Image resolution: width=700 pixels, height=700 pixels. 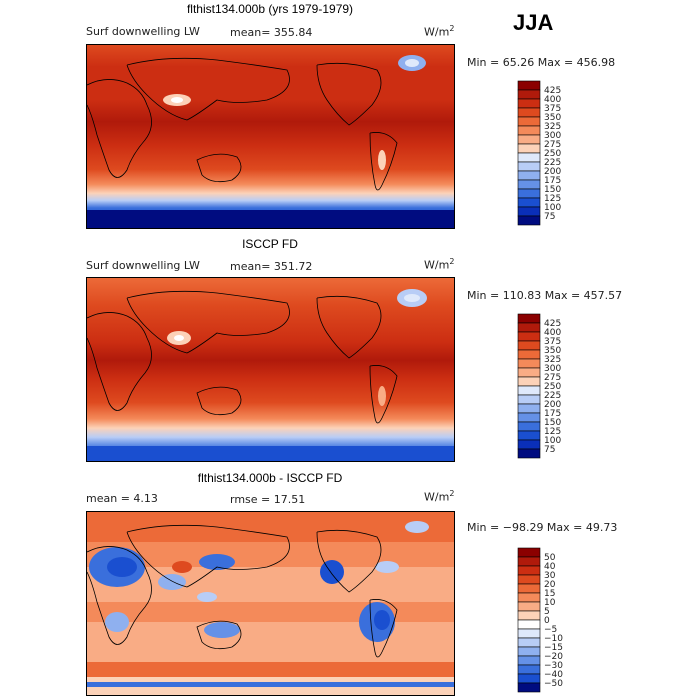 I want to click on colorbar-tick-label: 15, so click(x=549, y=594).